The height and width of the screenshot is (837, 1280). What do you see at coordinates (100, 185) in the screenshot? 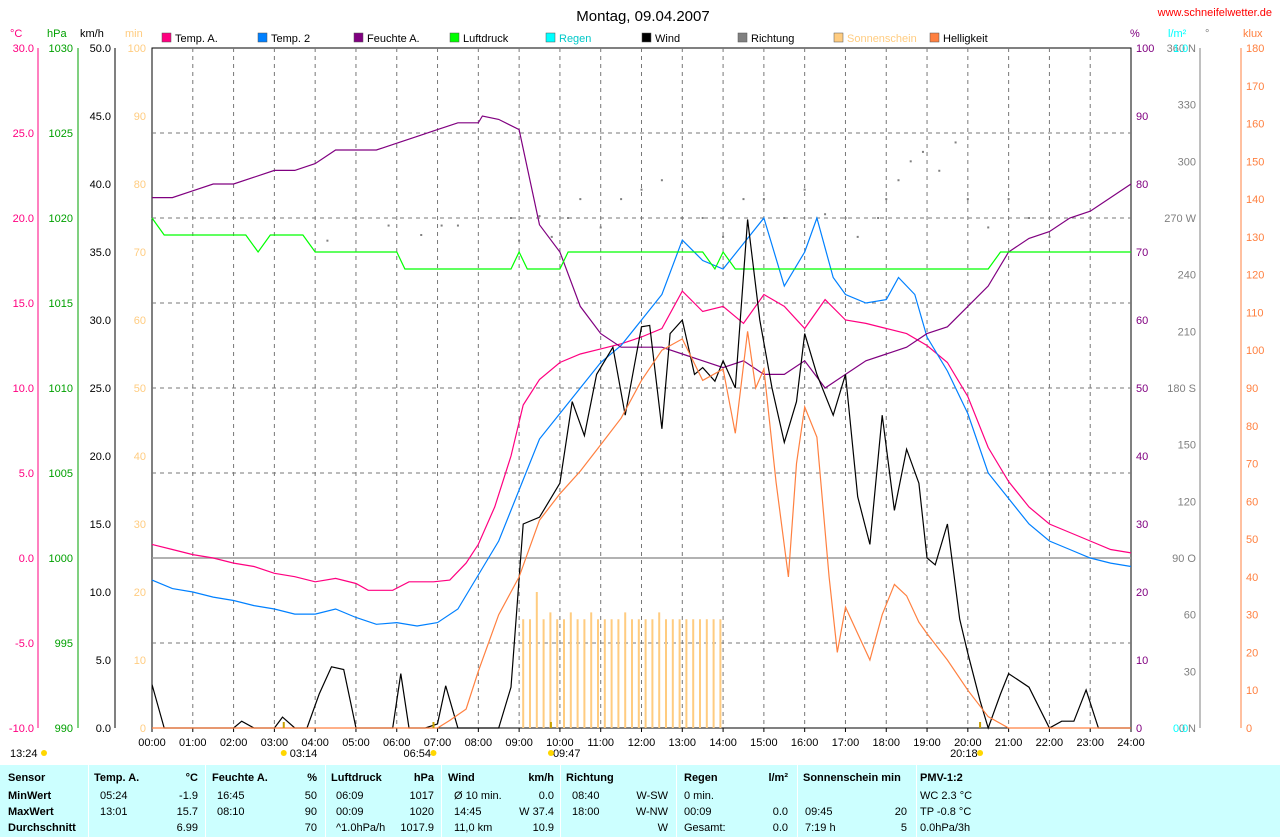
I see `wind-tick-label: 40.0` at bounding box center [100, 185].